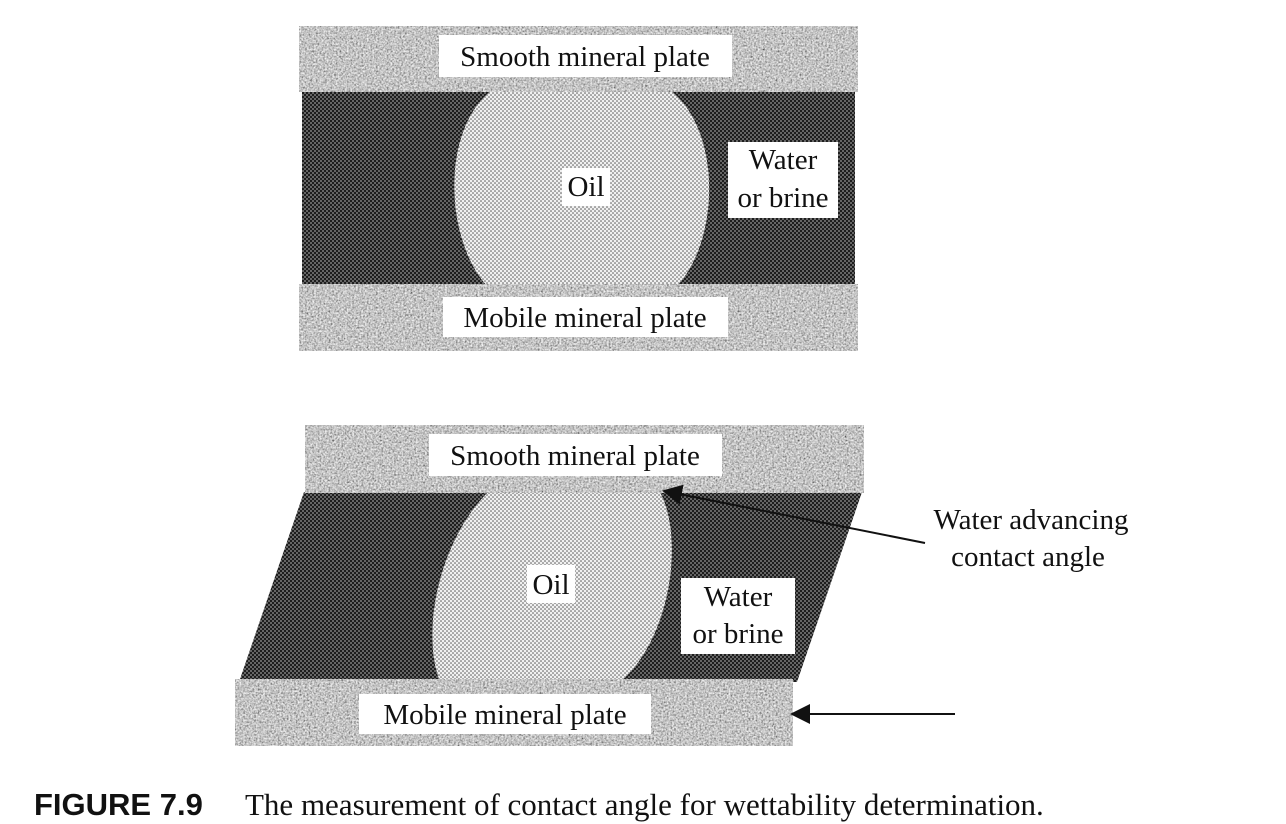  Describe the element at coordinates (794, 514) in the screenshot. I see `contact-angle-arrow` at that location.